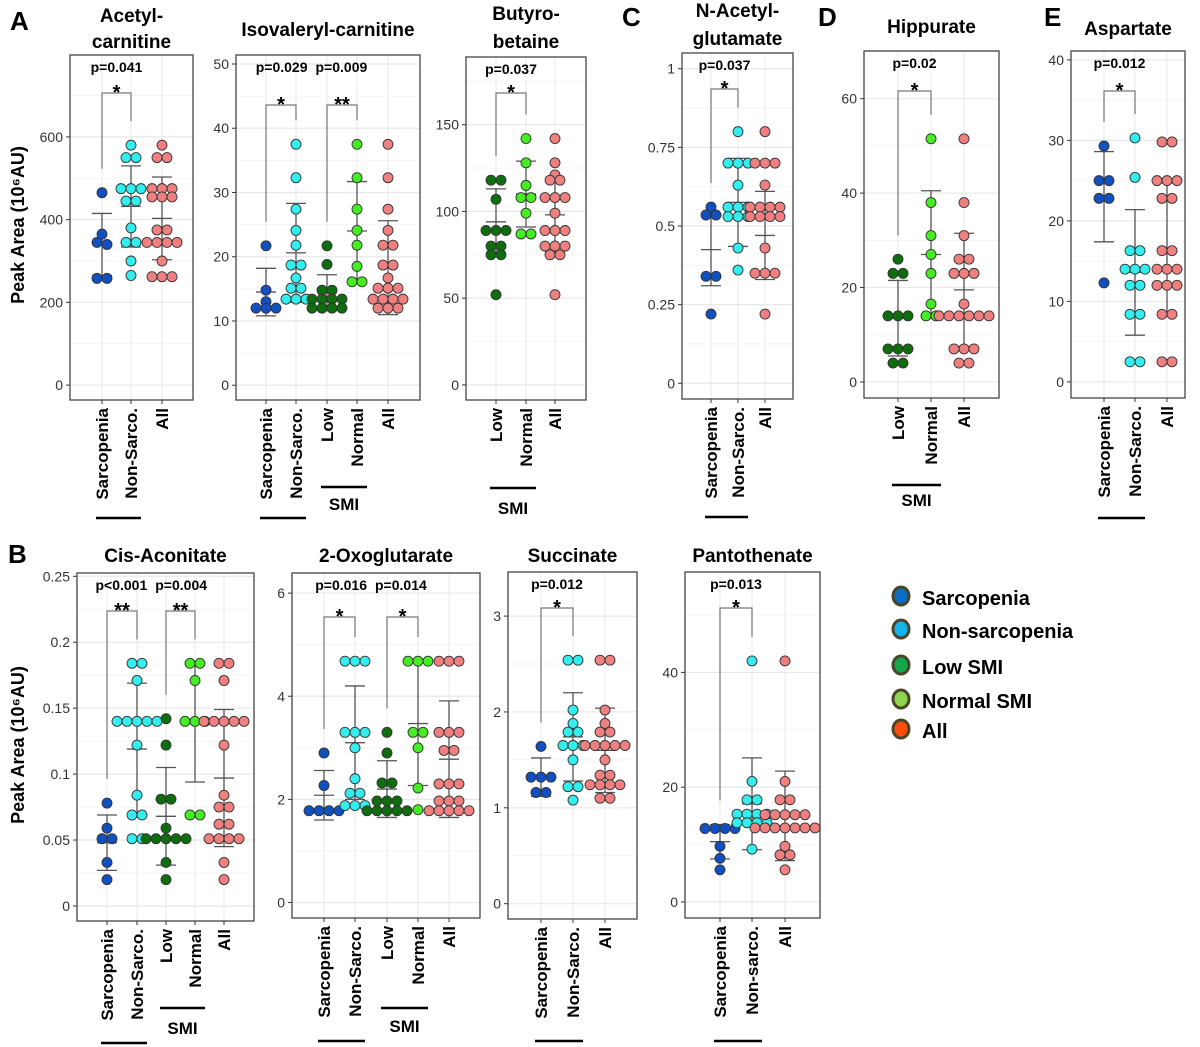  What do you see at coordinates (935, 732) in the screenshot?
I see `legend-label: All` at bounding box center [935, 732].